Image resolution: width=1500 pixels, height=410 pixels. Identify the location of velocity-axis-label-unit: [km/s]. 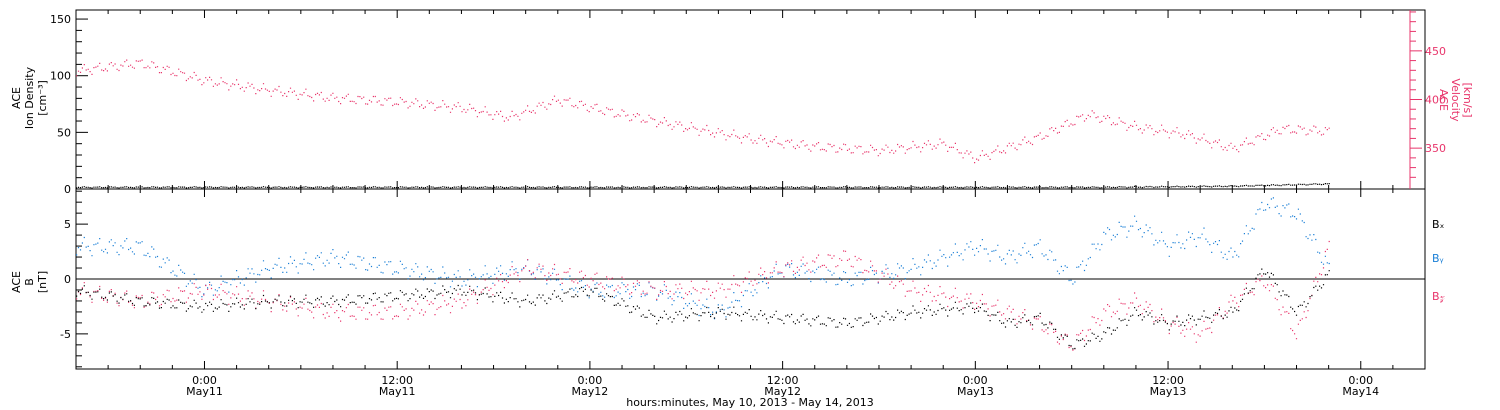
(1467, 99).